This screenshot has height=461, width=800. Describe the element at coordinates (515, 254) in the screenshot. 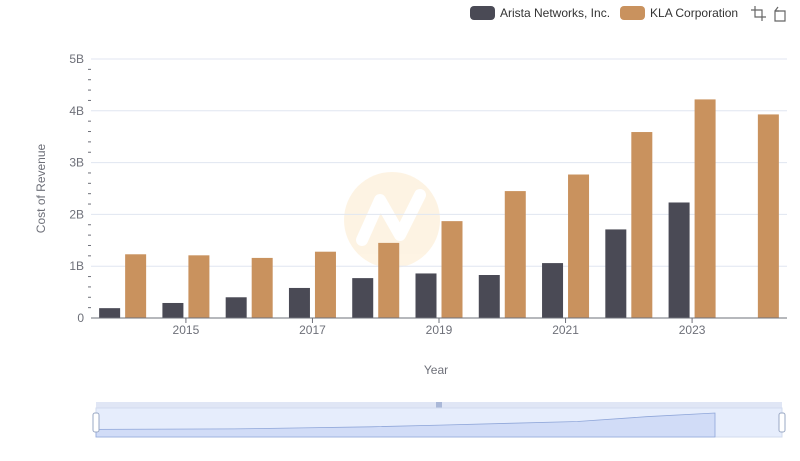

I see `bar-kla-2020` at that location.